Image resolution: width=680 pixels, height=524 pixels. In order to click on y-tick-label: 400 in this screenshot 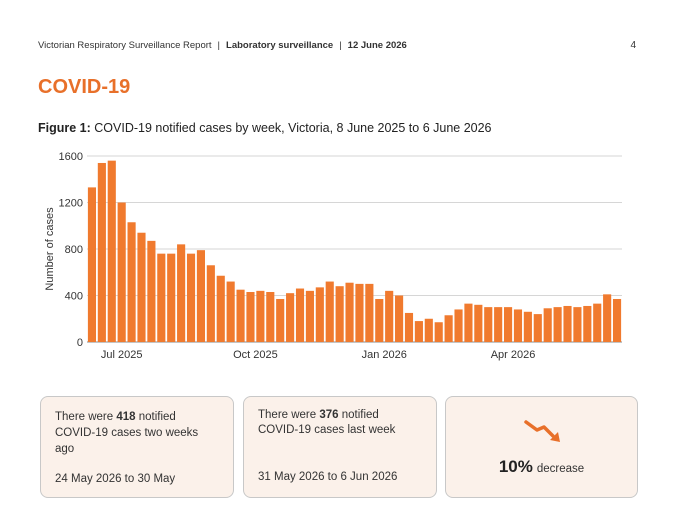, I will do `click(74, 297)`.